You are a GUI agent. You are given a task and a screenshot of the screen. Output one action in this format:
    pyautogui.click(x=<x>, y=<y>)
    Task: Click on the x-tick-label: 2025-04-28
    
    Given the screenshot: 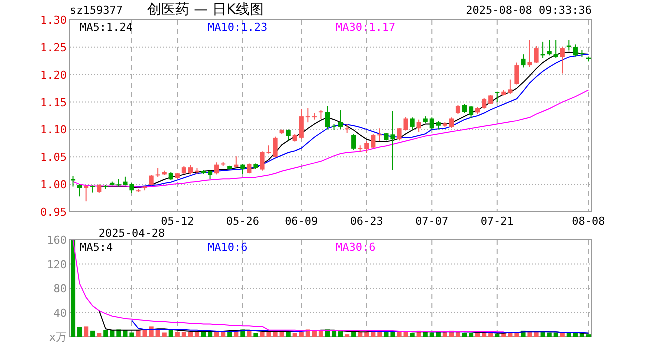 What is the action you would take?
    pyautogui.click(x=132, y=233)
    